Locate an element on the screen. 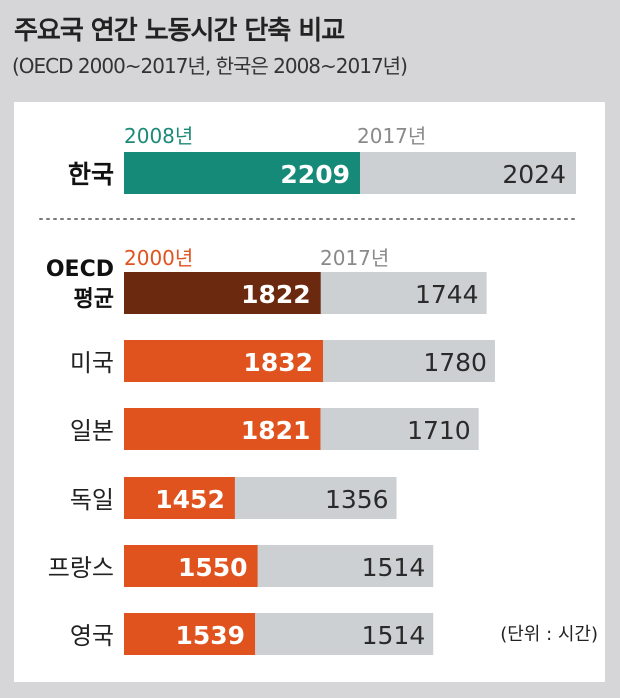  bar-start-value-label: 1539 is located at coordinates (210, 635).